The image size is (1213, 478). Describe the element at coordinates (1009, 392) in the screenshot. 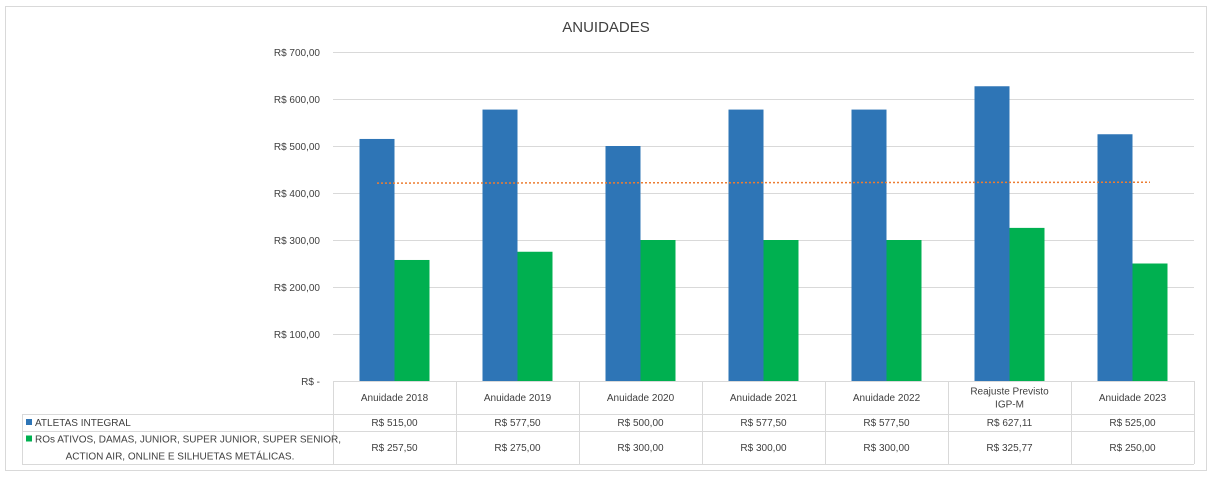

I see `category-label: Reajuste Previsto` at that location.